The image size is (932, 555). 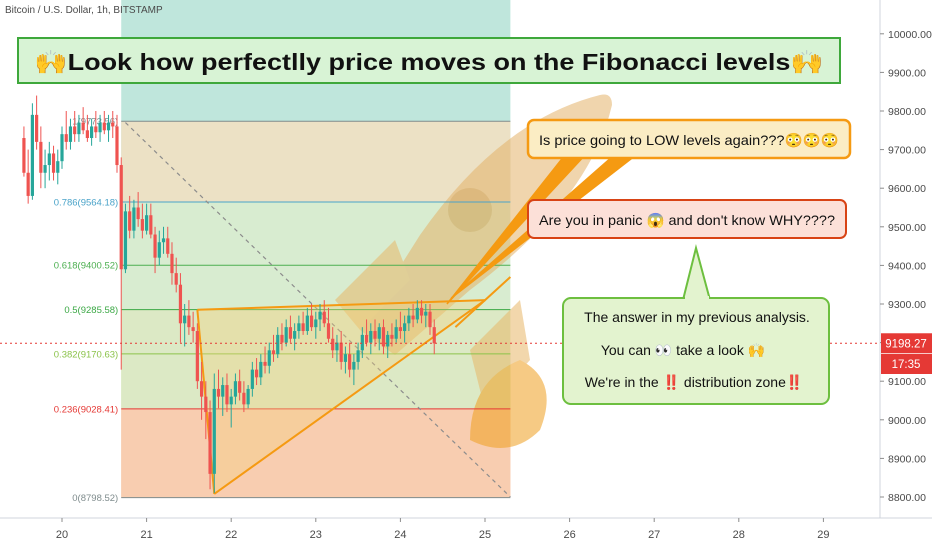 What do you see at coordinates (372, 285) in the screenshot?
I see `rocket-fin-left` at bounding box center [372, 285].